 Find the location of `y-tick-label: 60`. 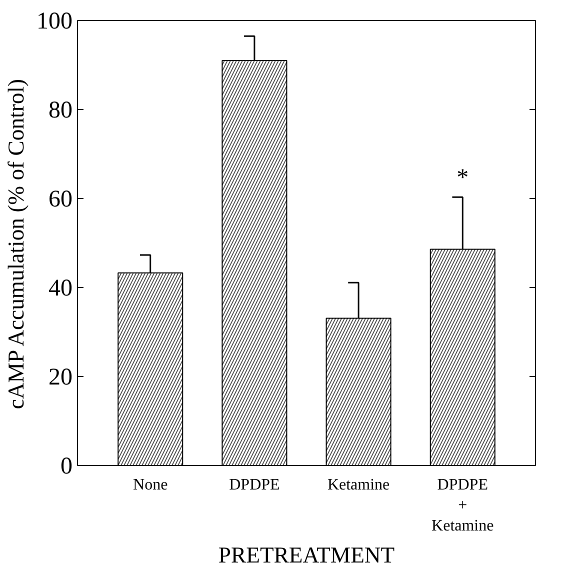

y-tick-label: 60 is located at coordinates (60, 199).